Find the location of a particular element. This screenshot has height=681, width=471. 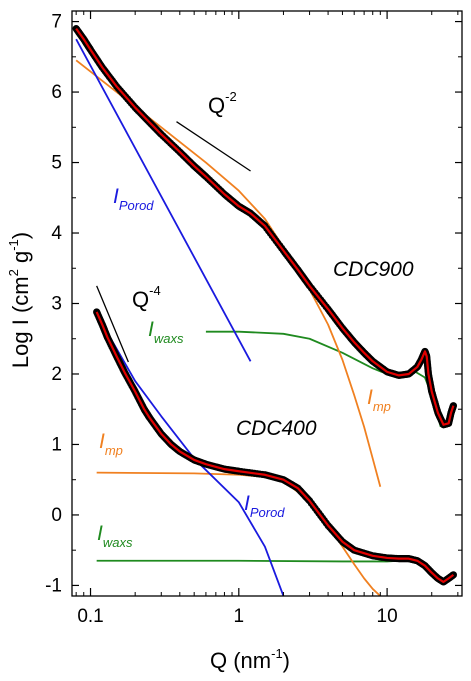

porod-lower-label: IPorod is located at coordinates (264, 506).